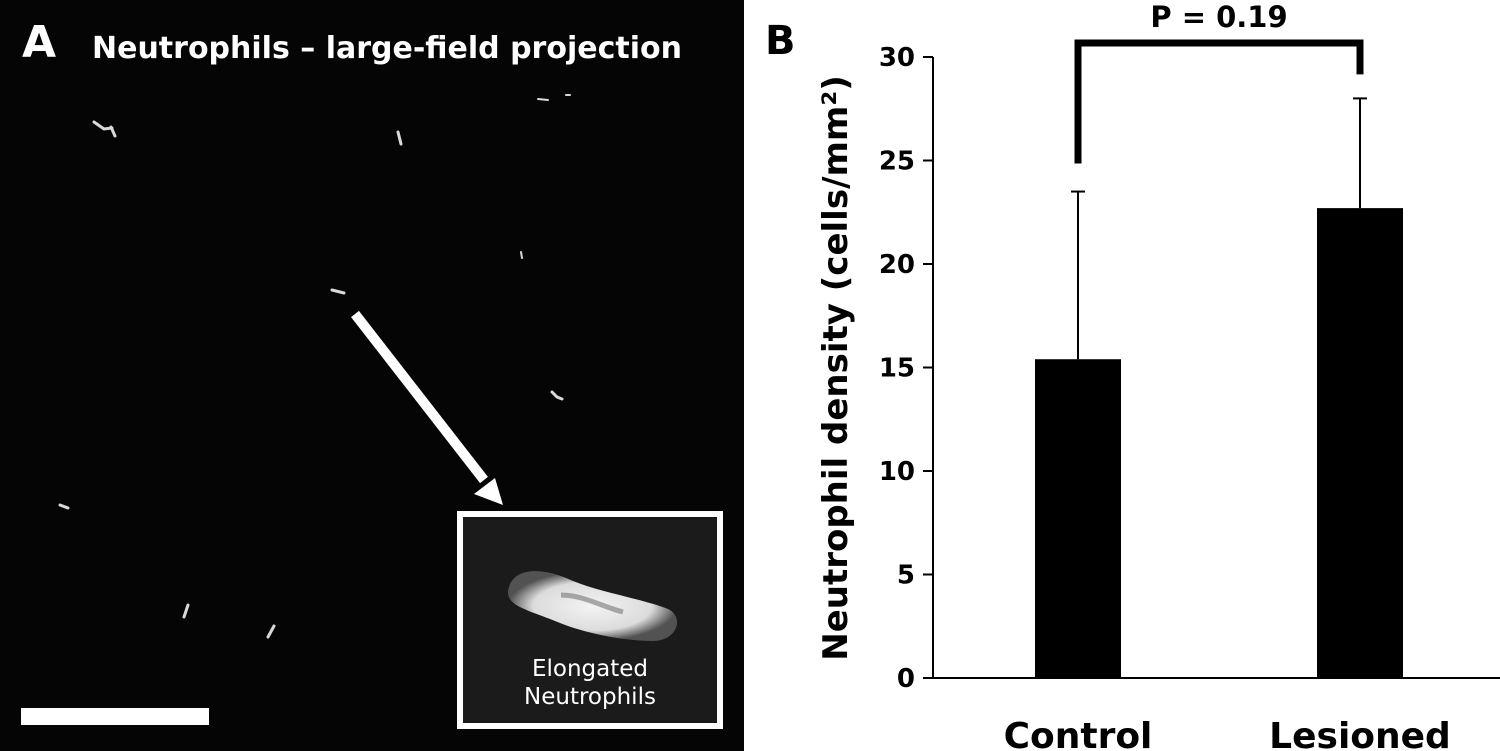 This screenshot has width=1500, height=751. I want to click on y-tick-label: 10, so click(897, 472).